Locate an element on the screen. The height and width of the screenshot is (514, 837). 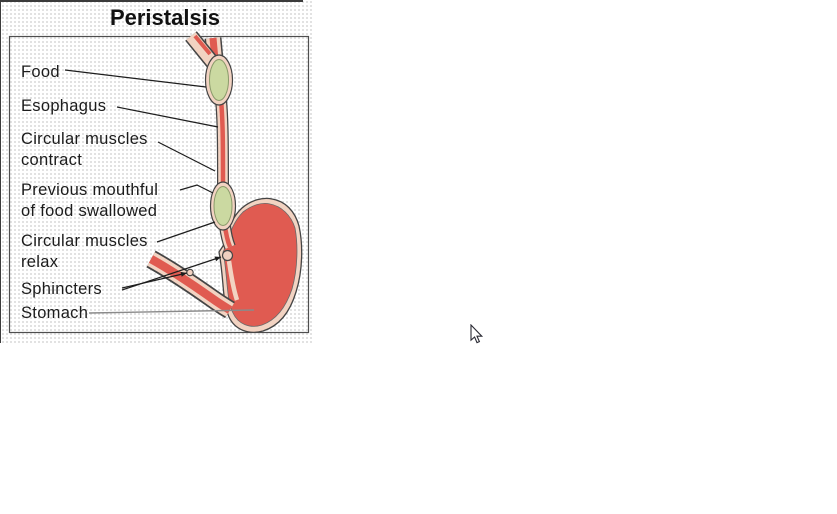
pyloric-sphincter-marker is located at coordinates (190, 272).